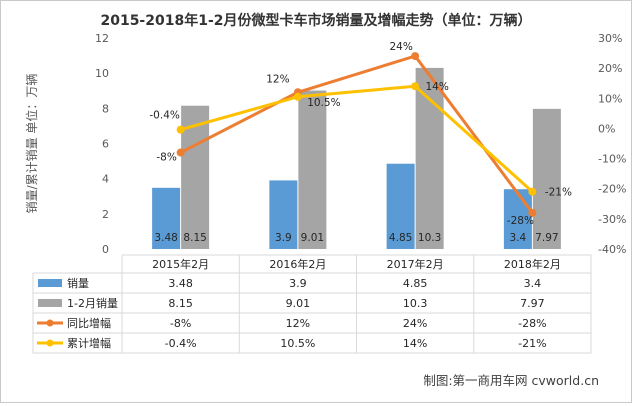  I want to click on y-tick-label: 0, so click(105, 249).